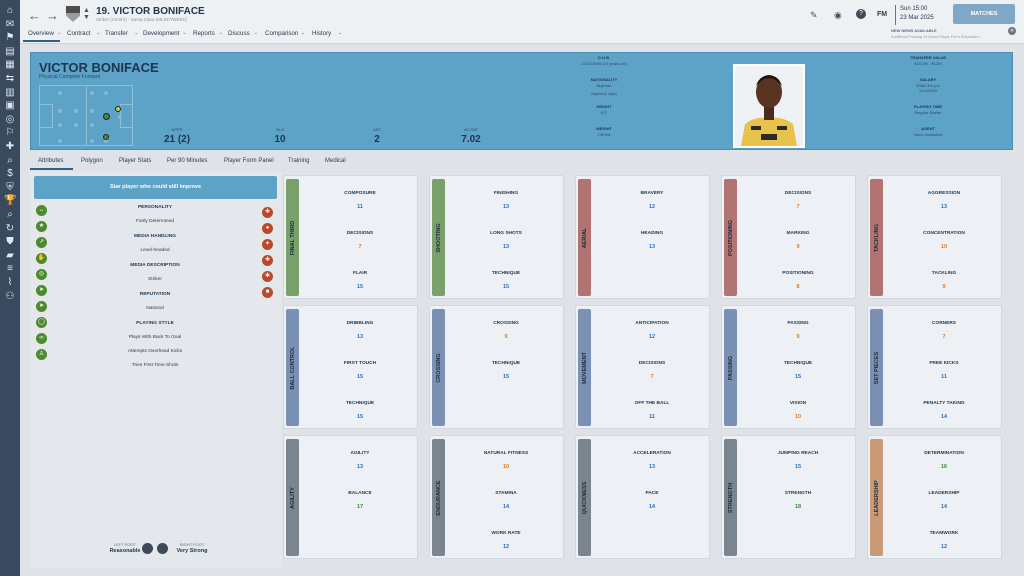 The image size is (1024, 576). I want to click on report-icon: ▥, so click(10, 92).